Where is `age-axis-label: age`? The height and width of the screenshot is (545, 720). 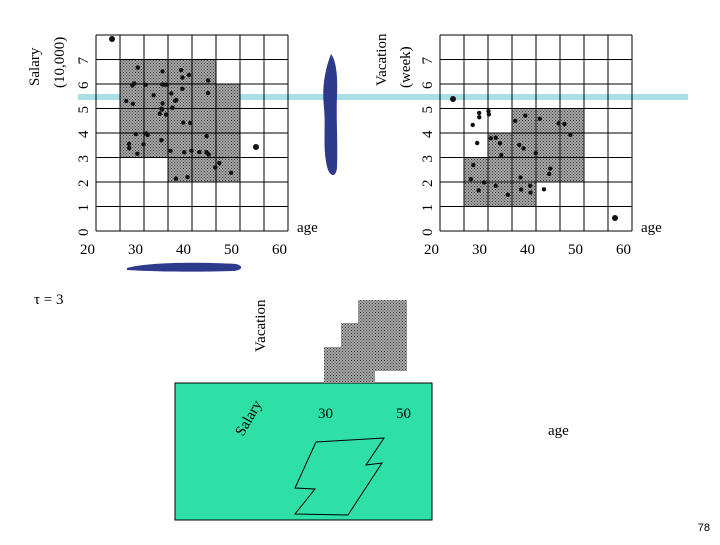
age-axis-label: age is located at coordinates (558, 431).